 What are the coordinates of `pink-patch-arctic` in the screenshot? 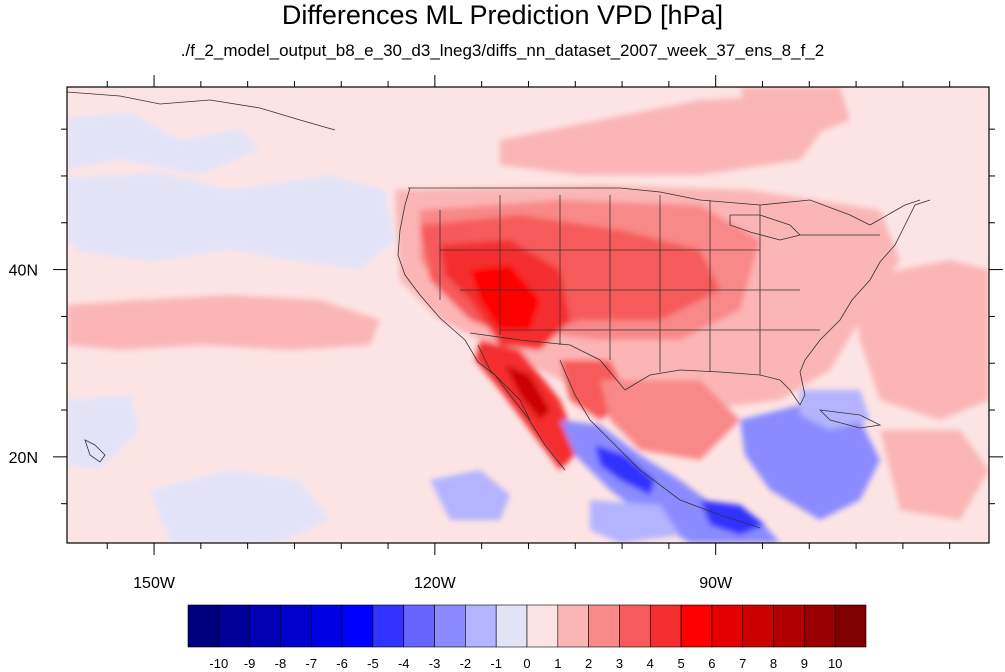 It's located at (795, 113).